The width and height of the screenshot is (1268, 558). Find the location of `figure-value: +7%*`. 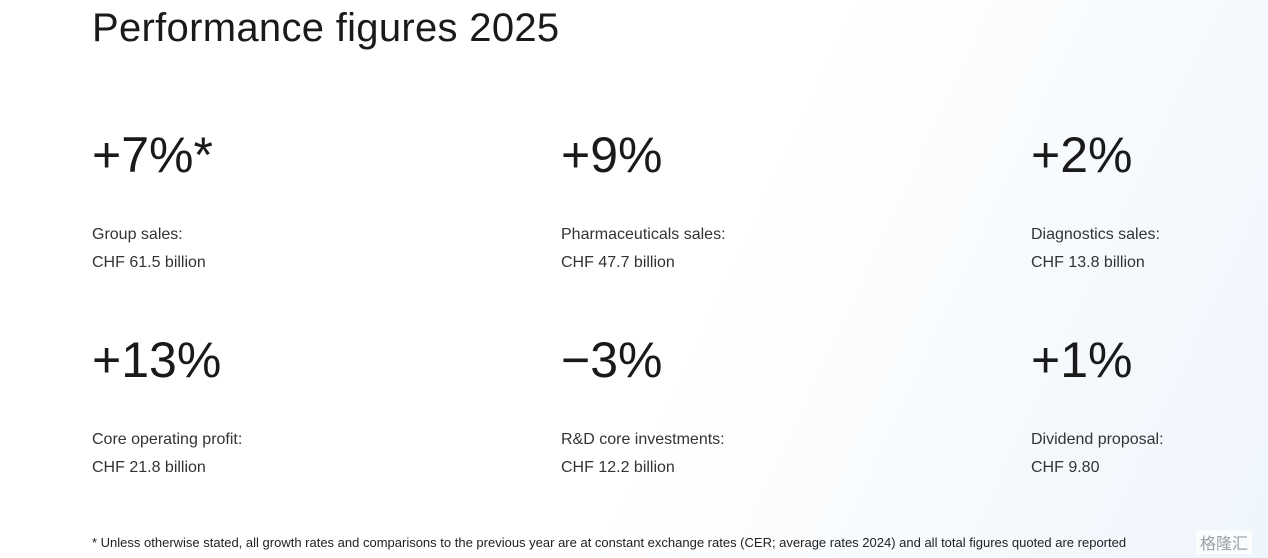

figure-value: +7%* is located at coordinates (152, 155).